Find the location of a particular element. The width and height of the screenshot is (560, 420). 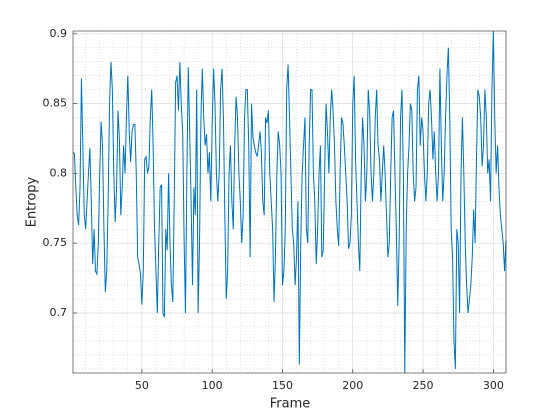

y-axis-label: Entropy is located at coordinates (32, 201).